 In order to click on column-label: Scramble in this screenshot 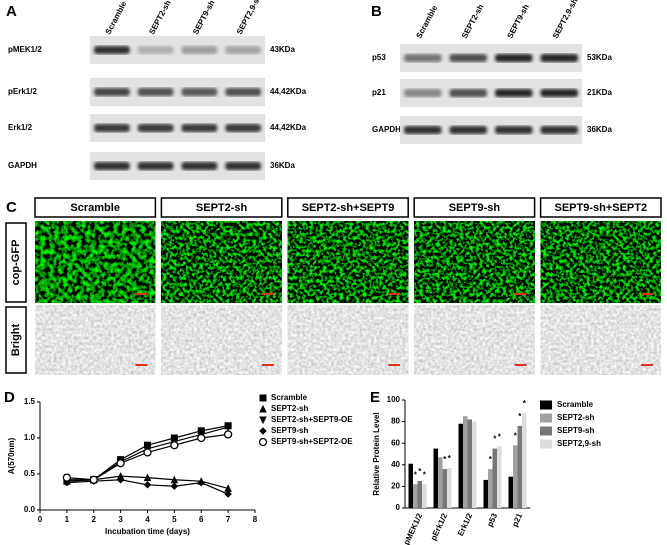, I will do `click(95, 208)`.